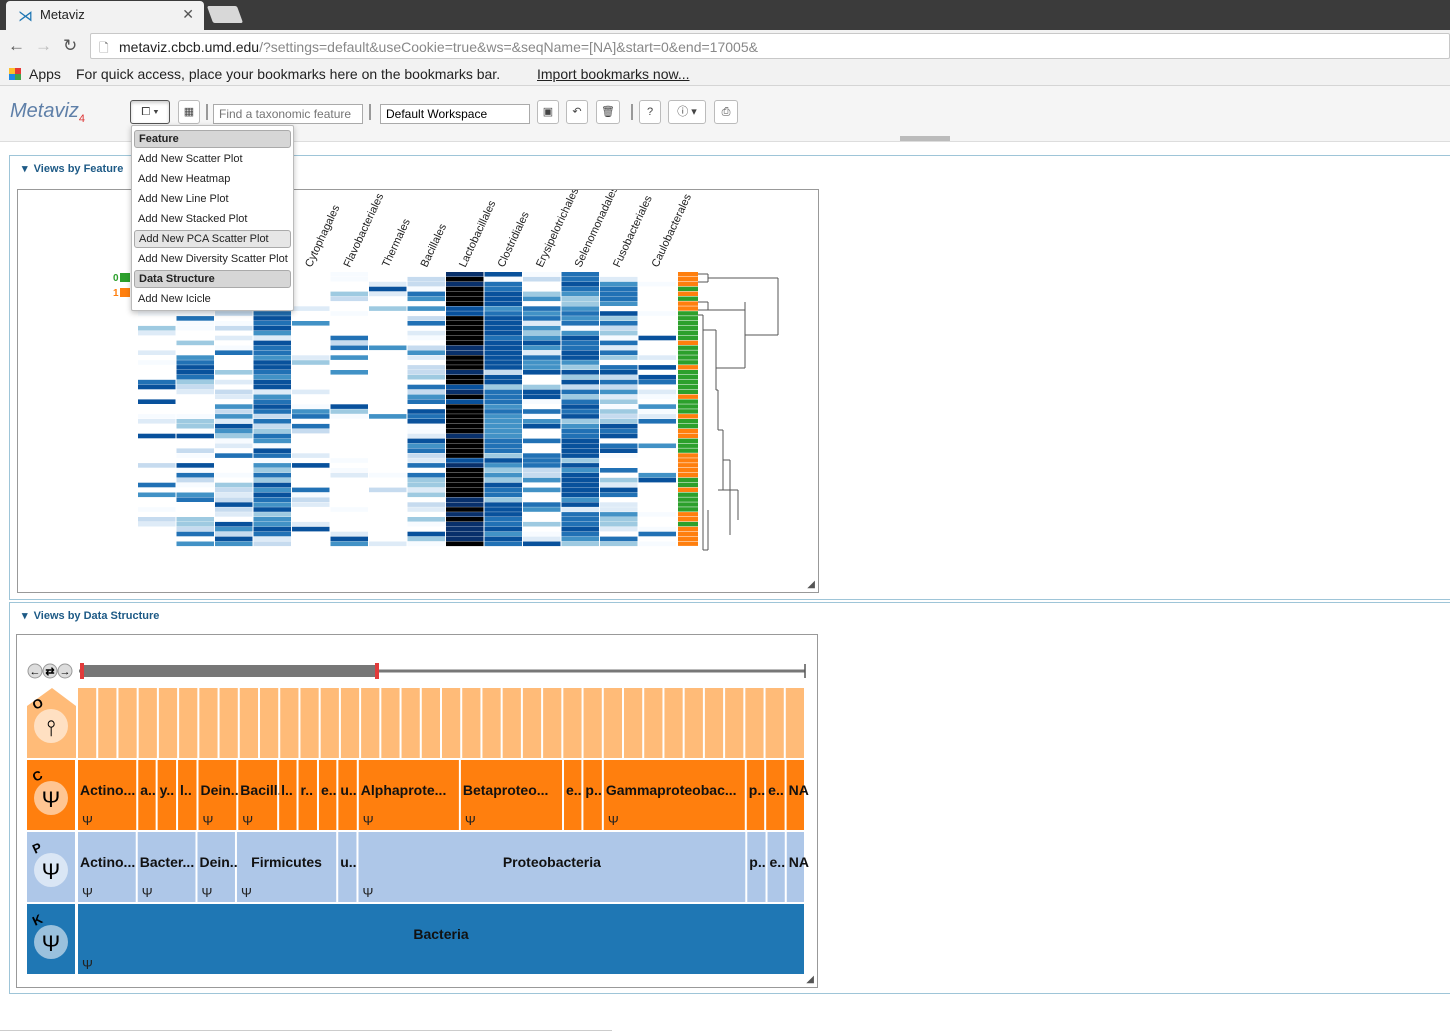  Describe the element at coordinates (72, 168) in the screenshot. I see `views-by-feature-header: ▾ Views by Feature` at that location.